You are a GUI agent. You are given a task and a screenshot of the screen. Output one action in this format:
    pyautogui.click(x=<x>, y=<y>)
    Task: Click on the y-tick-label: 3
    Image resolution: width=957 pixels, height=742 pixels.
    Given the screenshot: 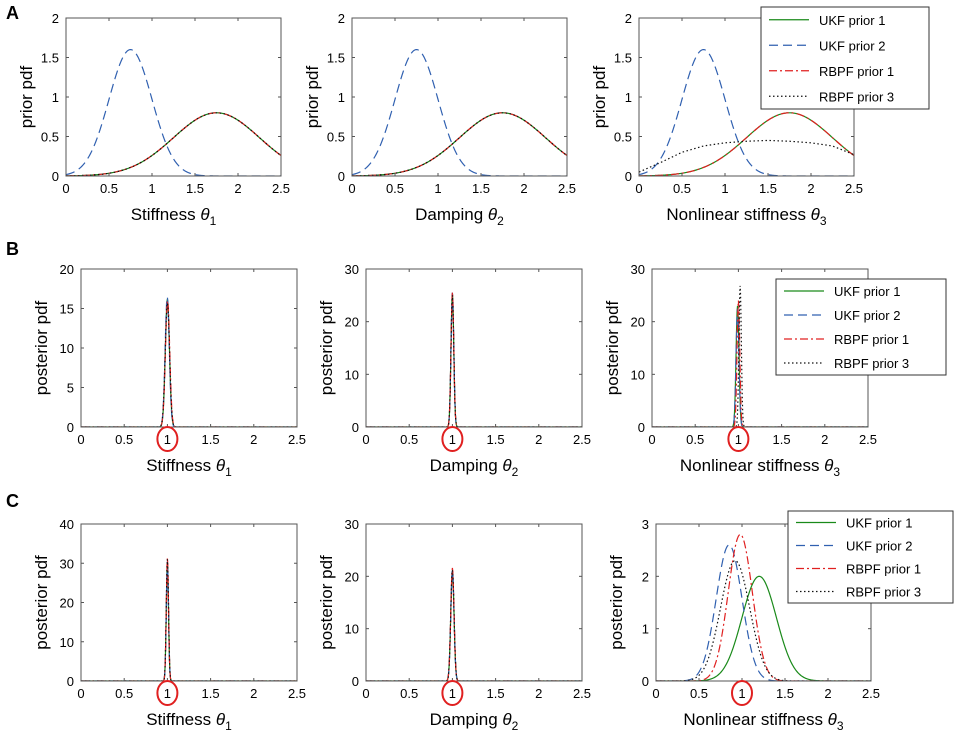 What is the action you would take?
    pyautogui.click(x=645, y=524)
    